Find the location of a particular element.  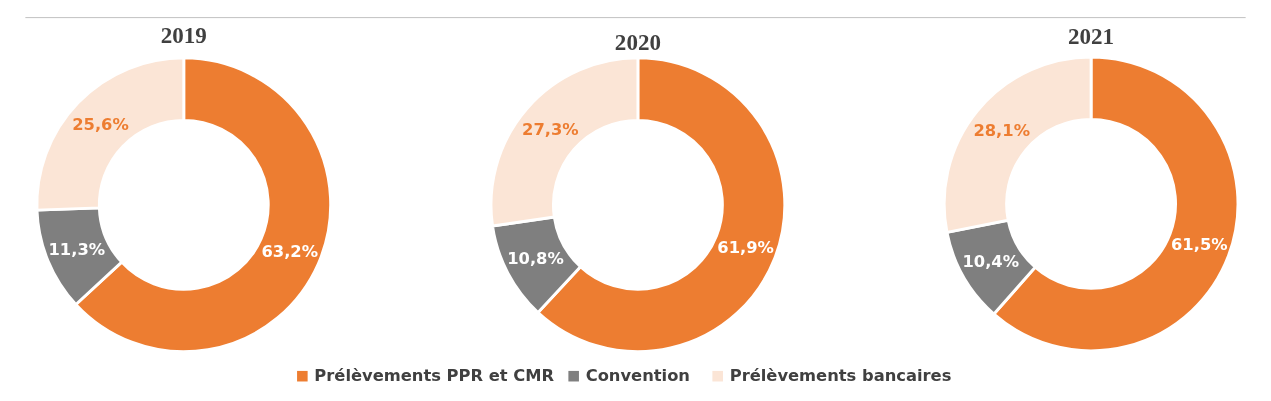

chart-title: 2019 is located at coordinates (183, 34).